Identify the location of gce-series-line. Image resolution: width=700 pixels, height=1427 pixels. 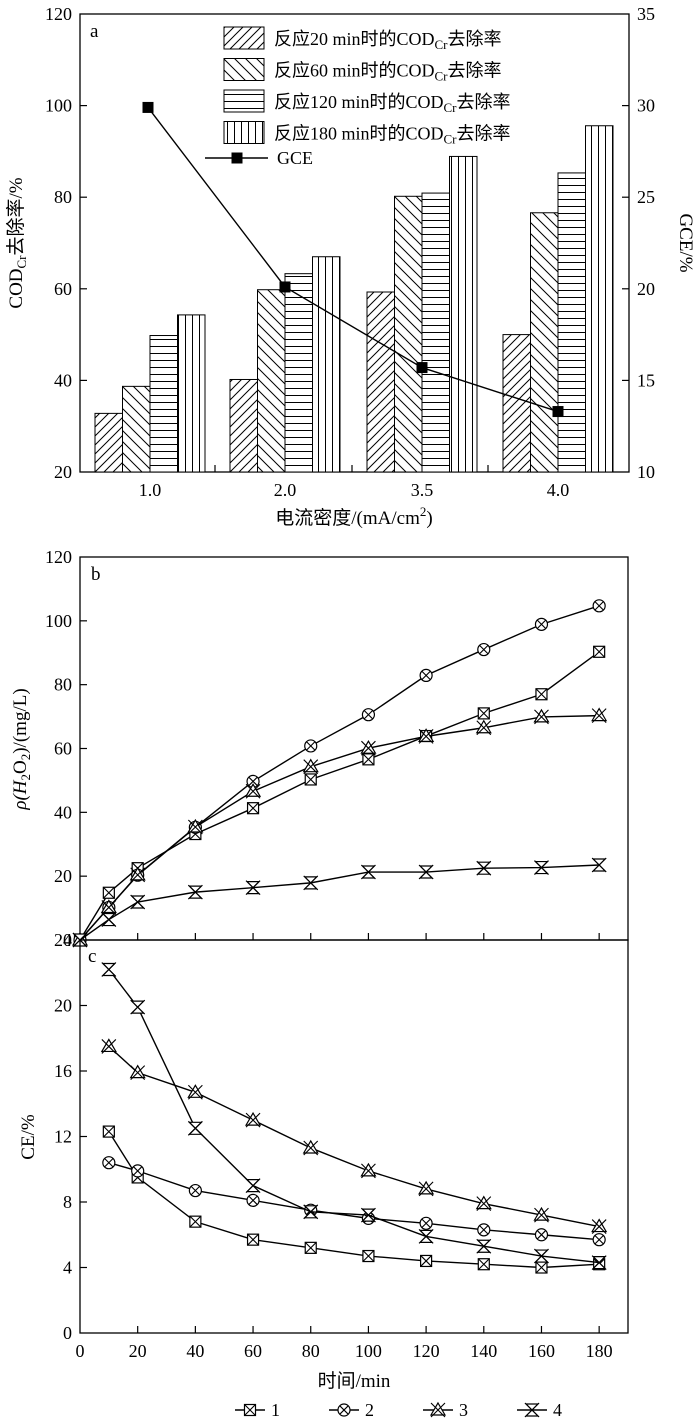
(353, 260).